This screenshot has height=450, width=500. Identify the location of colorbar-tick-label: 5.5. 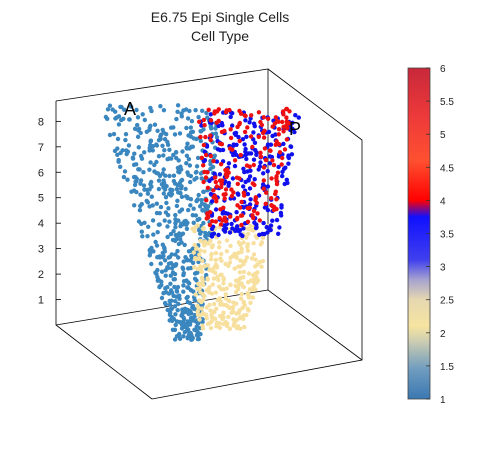
(447, 102).